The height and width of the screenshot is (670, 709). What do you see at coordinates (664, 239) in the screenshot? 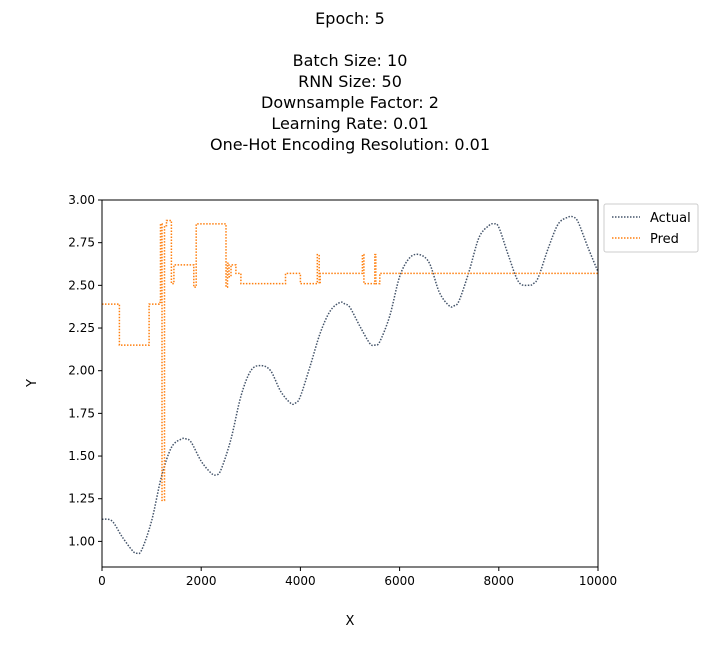
I see `legend-label-pred: Pred` at bounding box center [664, 239].